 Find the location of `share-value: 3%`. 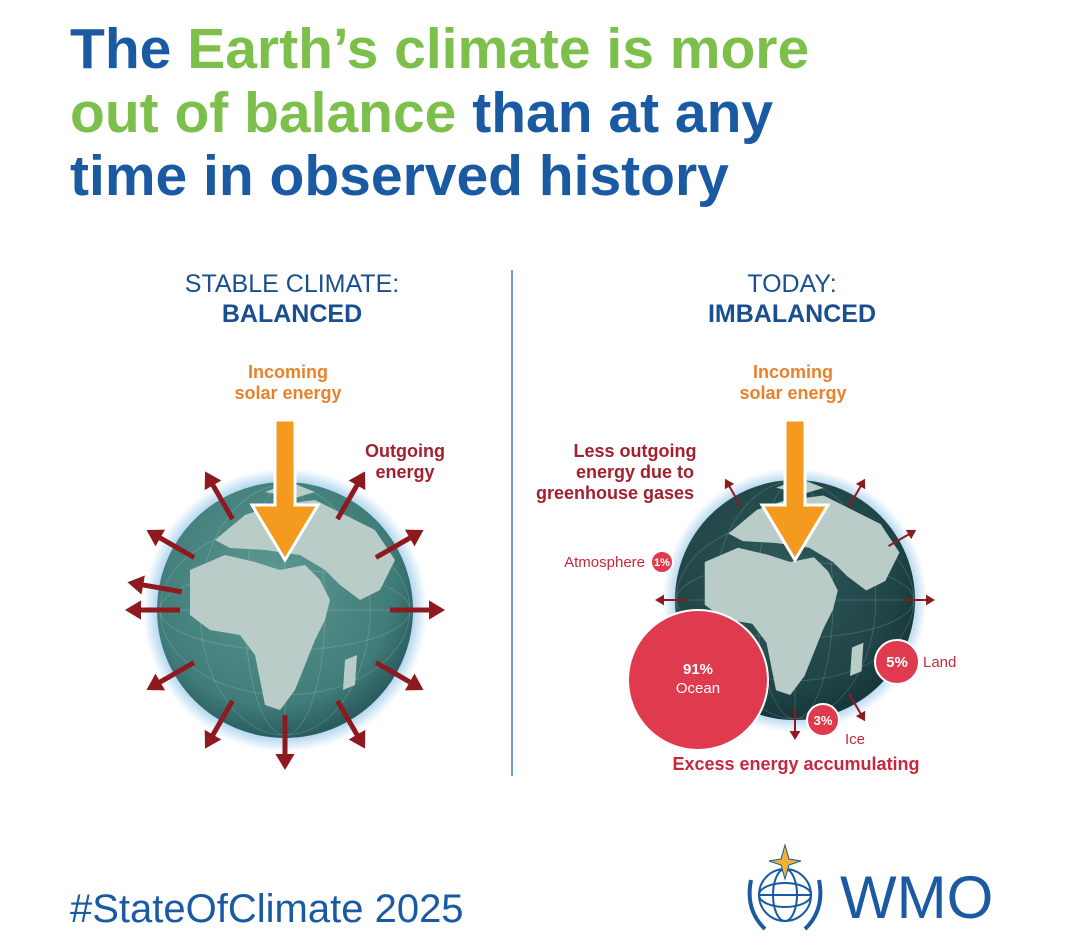

share-value: 3% is located at coordinates (823, 720).